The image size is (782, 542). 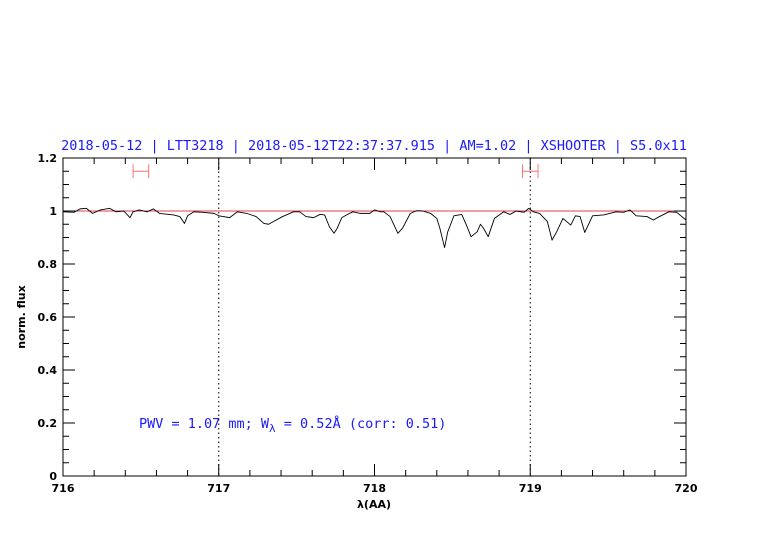 I want to click on y-tick-label: 1.2, so click(x=48, y=158).